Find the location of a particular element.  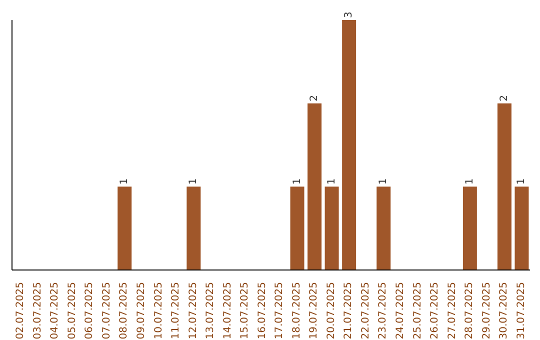

x-tick-label: 06.07.2025 is located at coordinates (90, 311).